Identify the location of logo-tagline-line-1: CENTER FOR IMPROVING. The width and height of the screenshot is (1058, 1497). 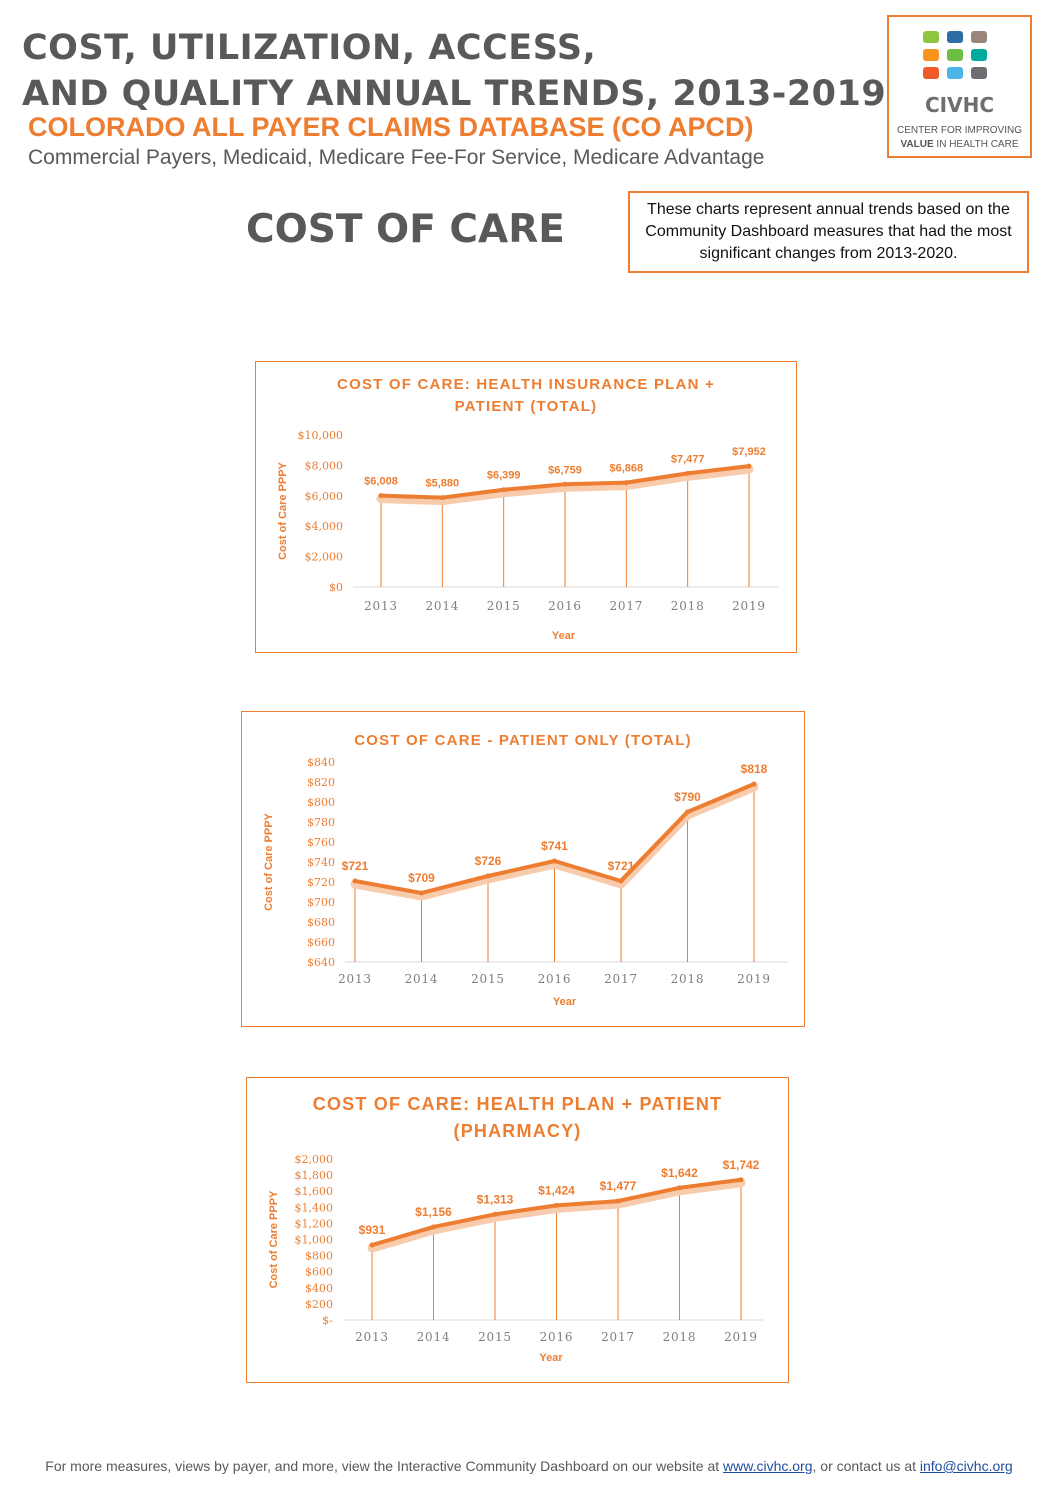
(959, 130).